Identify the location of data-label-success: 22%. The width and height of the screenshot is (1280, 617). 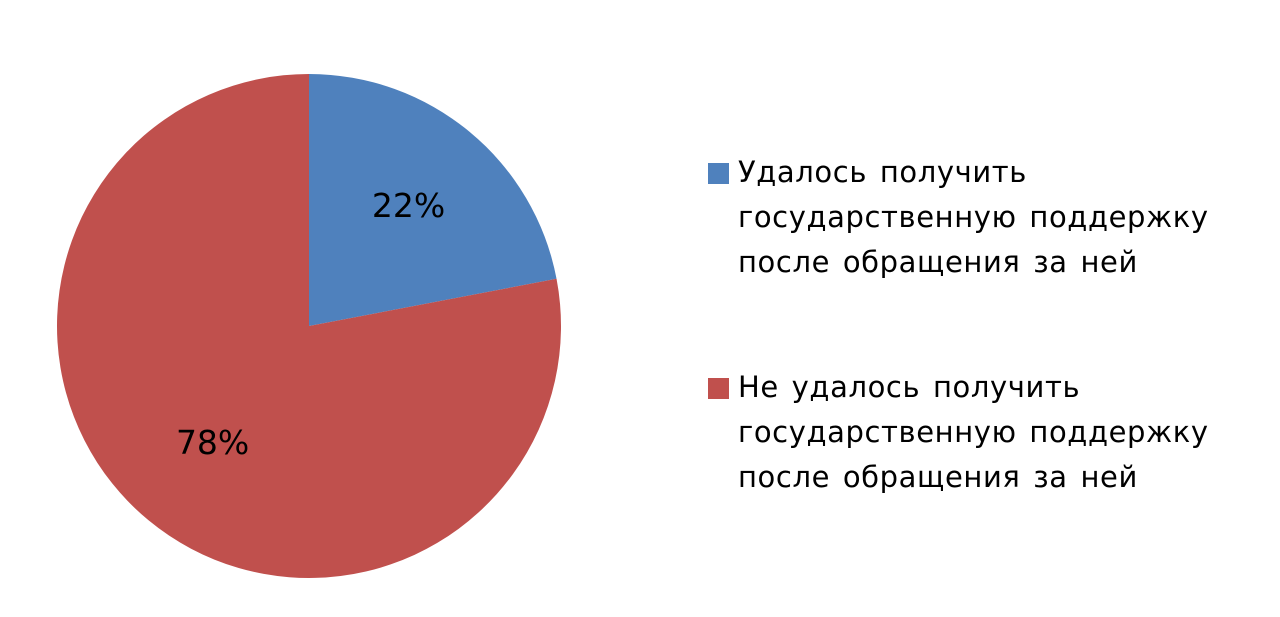
(408, 205).